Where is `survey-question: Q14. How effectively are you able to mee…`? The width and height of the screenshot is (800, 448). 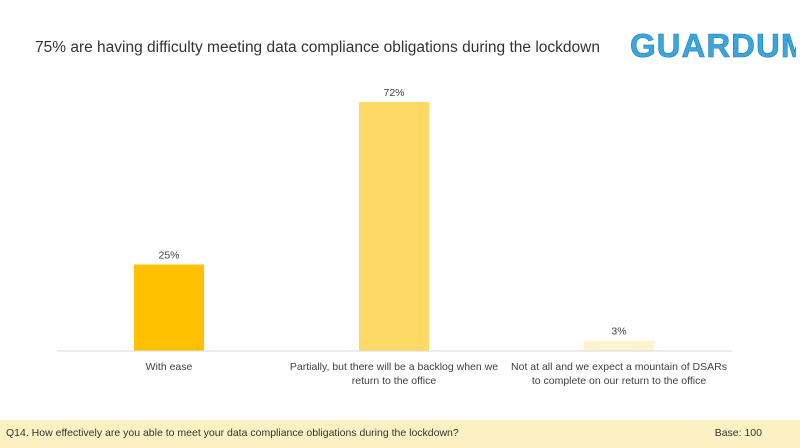 survey-question: Q14. How effectively are you able to mee… is located at coordinates (232, 433).